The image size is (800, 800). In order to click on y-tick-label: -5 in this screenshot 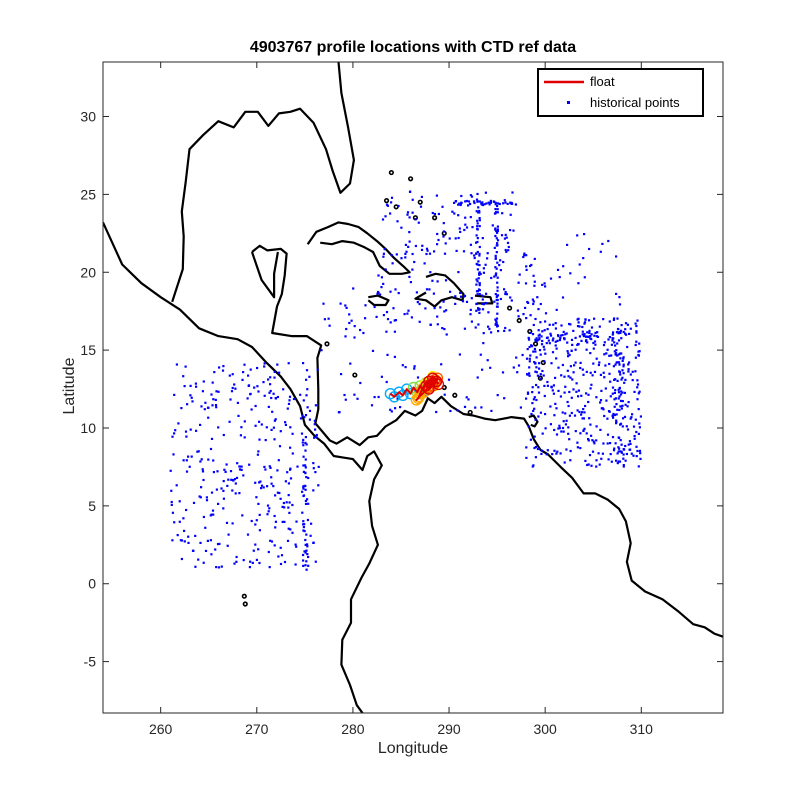, I will do `click(90, 662)`.